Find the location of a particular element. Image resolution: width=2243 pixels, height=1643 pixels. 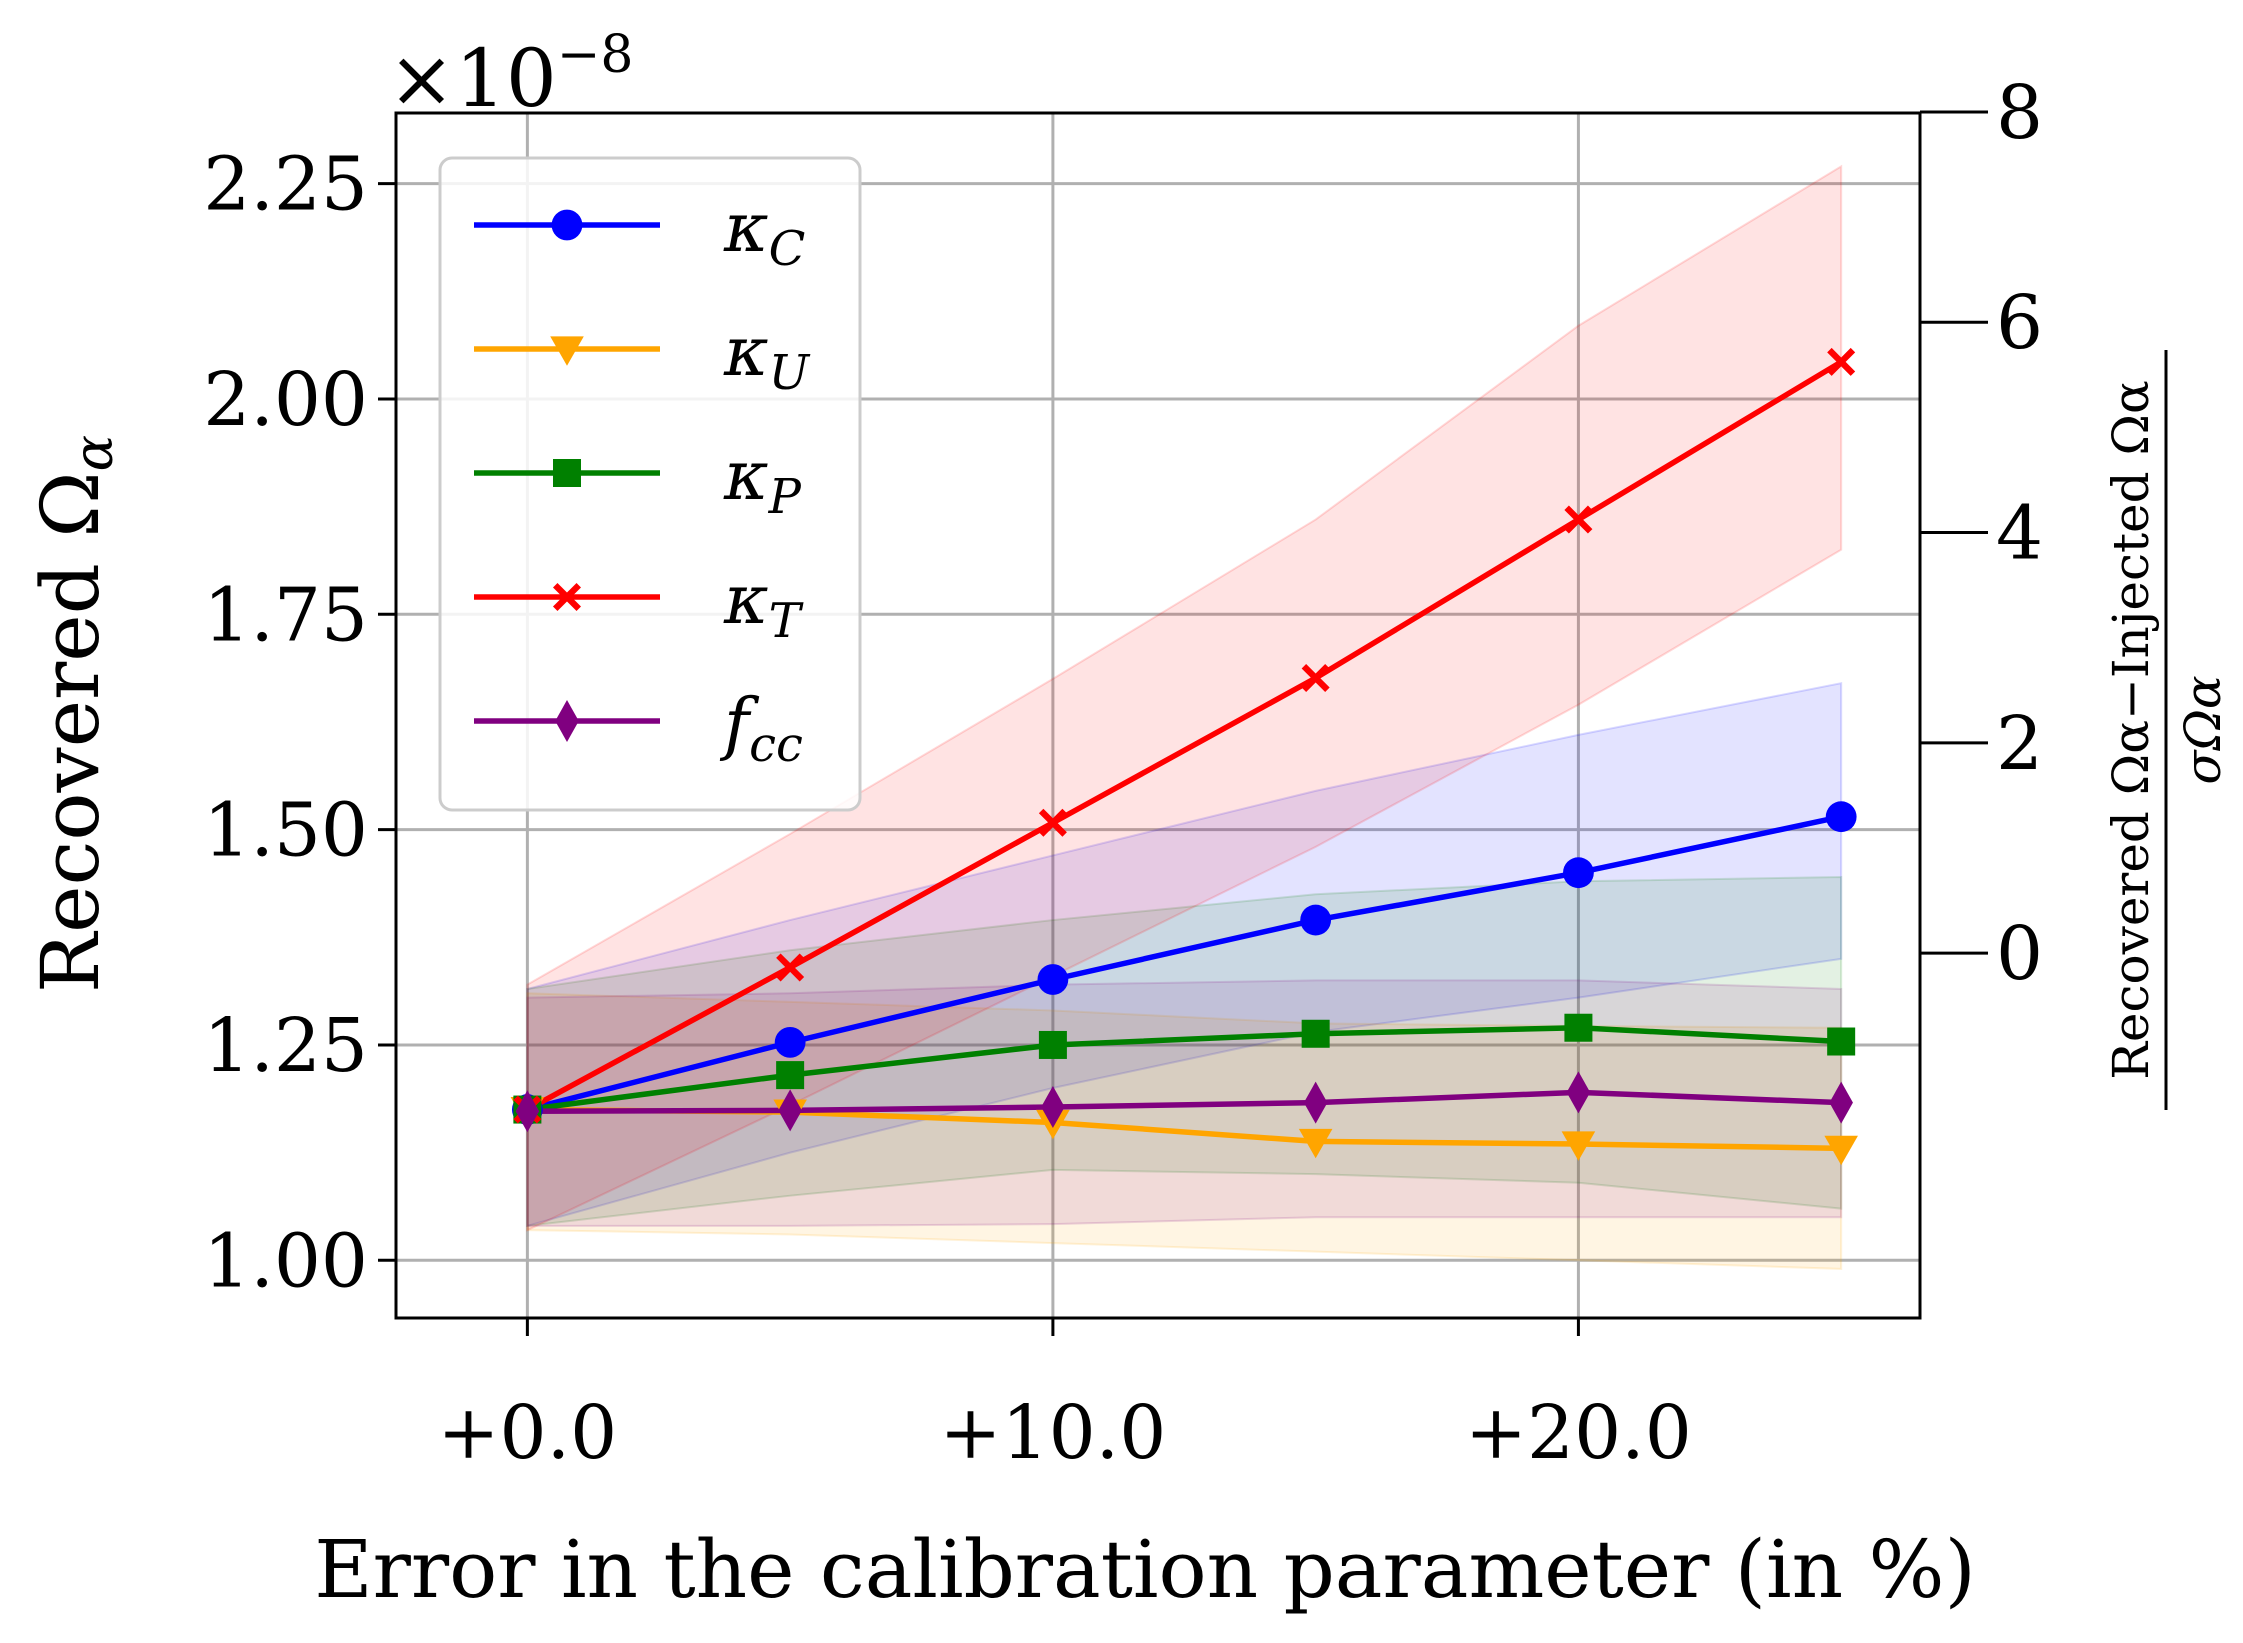

legend-label-subscript: P is located at coordinates (785, 497).